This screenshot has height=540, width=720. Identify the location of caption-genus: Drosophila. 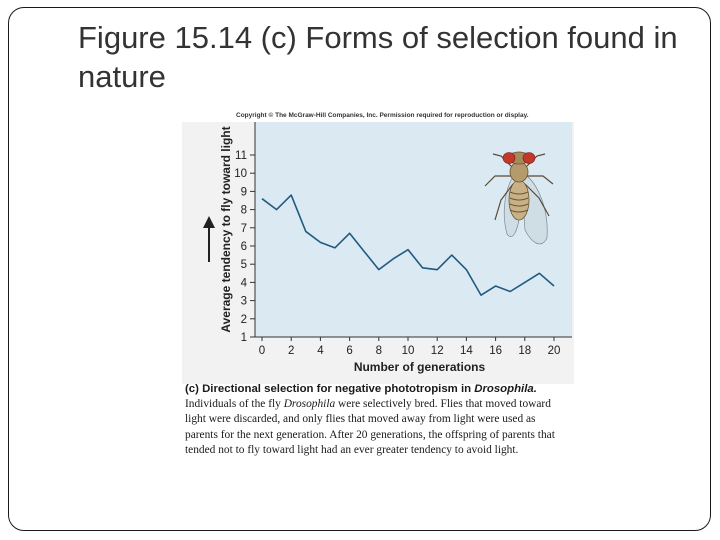
(309, 404).